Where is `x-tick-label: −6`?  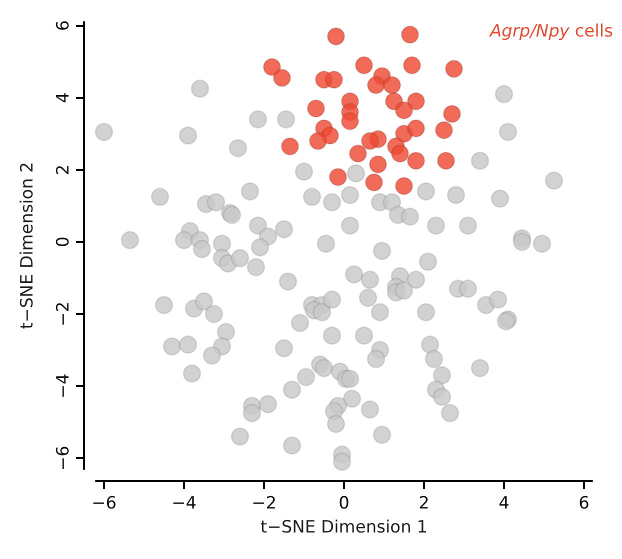 x-tick-label: −6 is located at coordinates (104, 504).